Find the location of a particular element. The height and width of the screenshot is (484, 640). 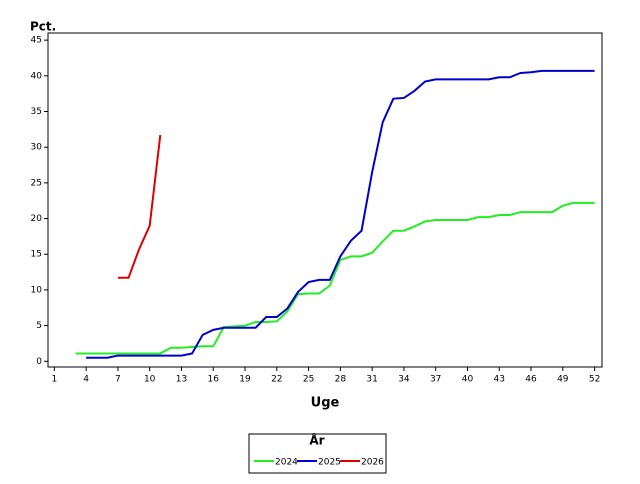

y-axis-label: Pct. is located at coordinates (43, 27).